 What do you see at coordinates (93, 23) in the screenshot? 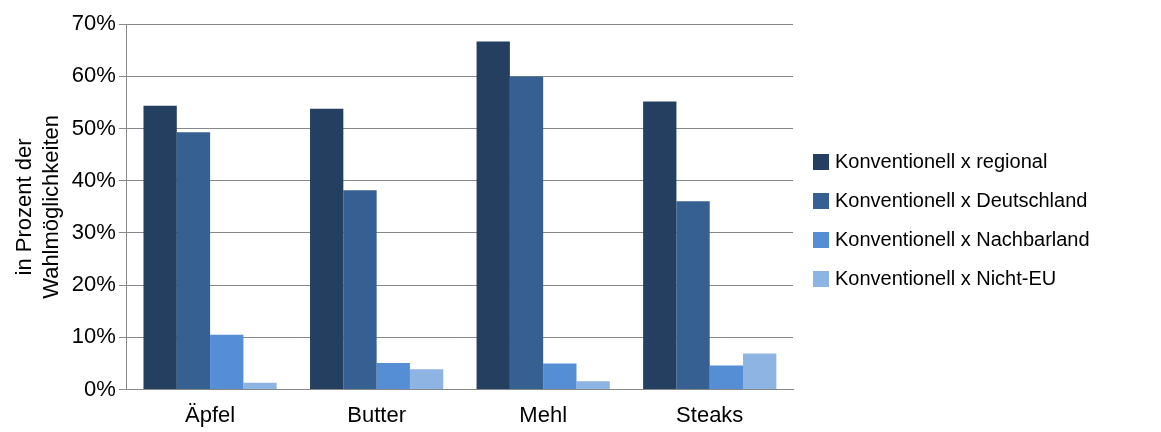
I see `y-tick-label: 70%` at bounding box center [93, 23].